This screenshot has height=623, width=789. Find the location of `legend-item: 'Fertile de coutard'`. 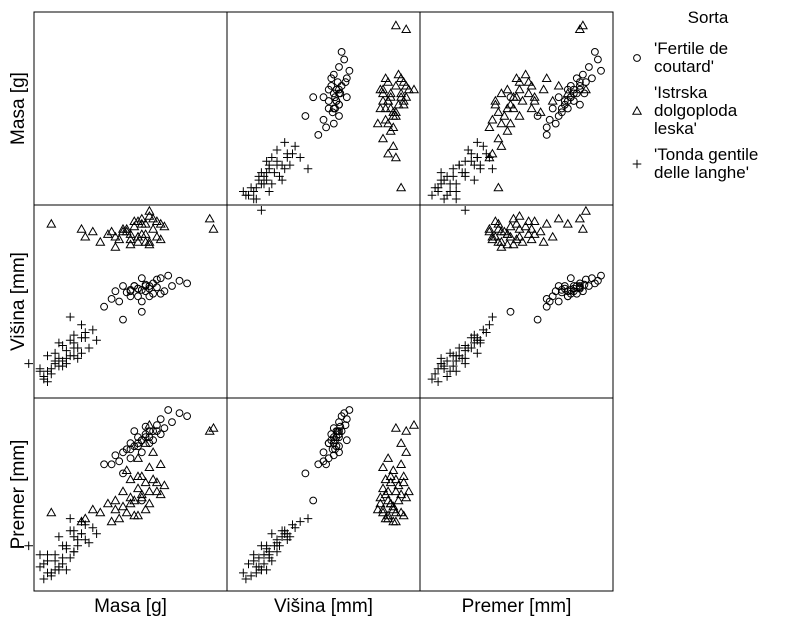

legend-item: 'Fertile de coutard' is located at coordinates (680, 57).